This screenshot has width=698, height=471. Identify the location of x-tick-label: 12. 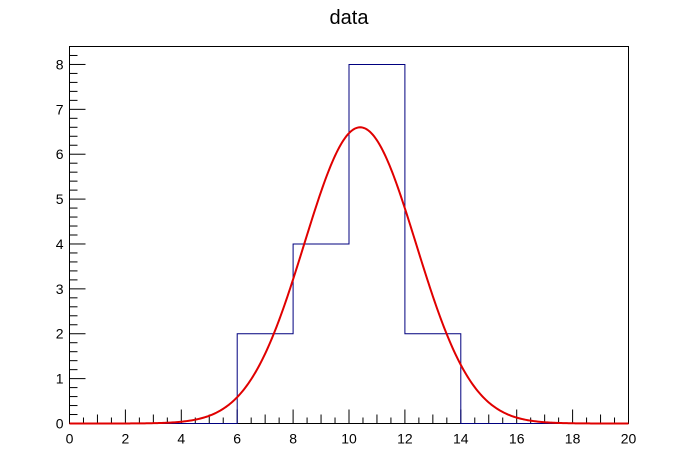
(405, 439).